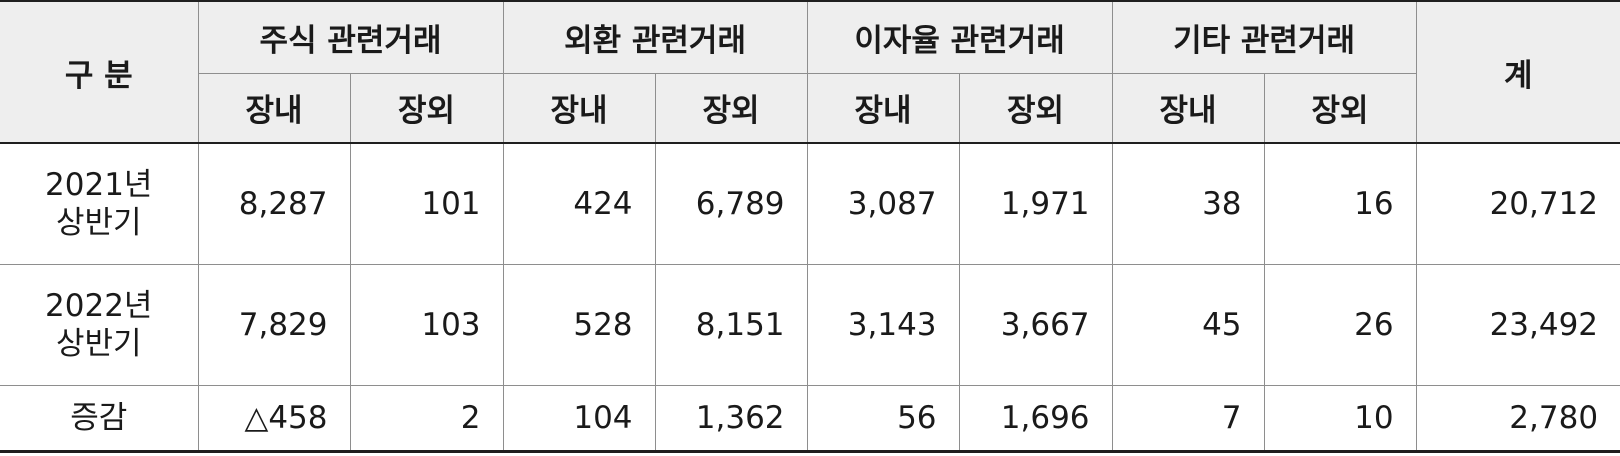 The image size is (1620, 456). What do you see at coordinates (579, 203) in the screenshot?
I see `table-cell: 424` at bounding box center [579, 203].